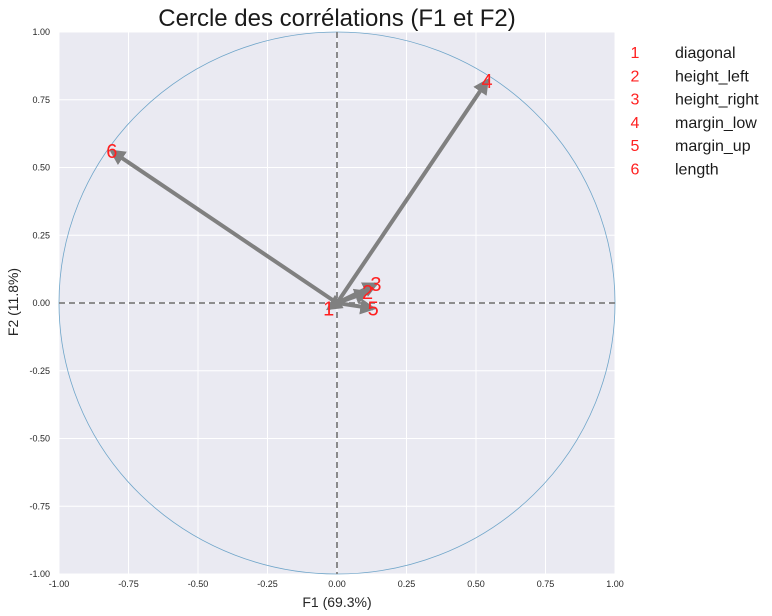  Describe the element at coordinates (128, 584) in the screenshot. I see `x-tick-label: -0.75` at that location.